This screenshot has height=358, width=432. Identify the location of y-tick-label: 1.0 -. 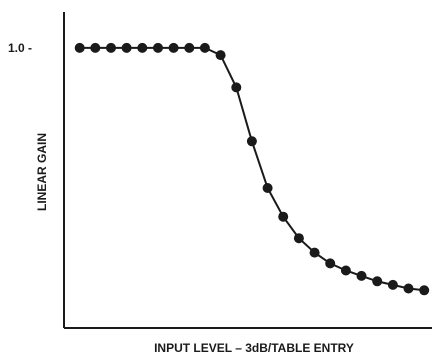
(20, 48).